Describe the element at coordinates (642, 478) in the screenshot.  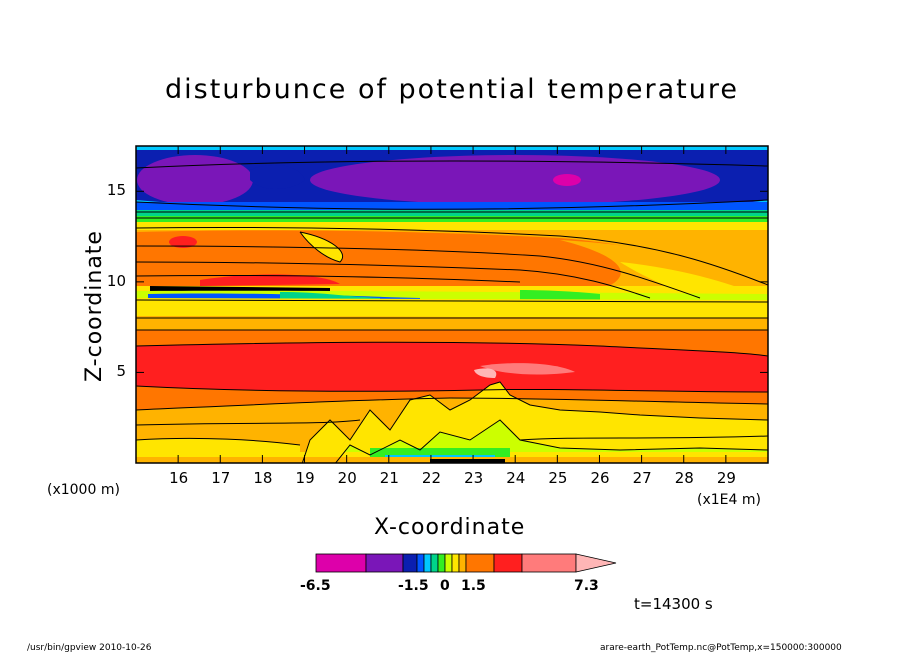
I see `x-tick-label: 27` at that location.